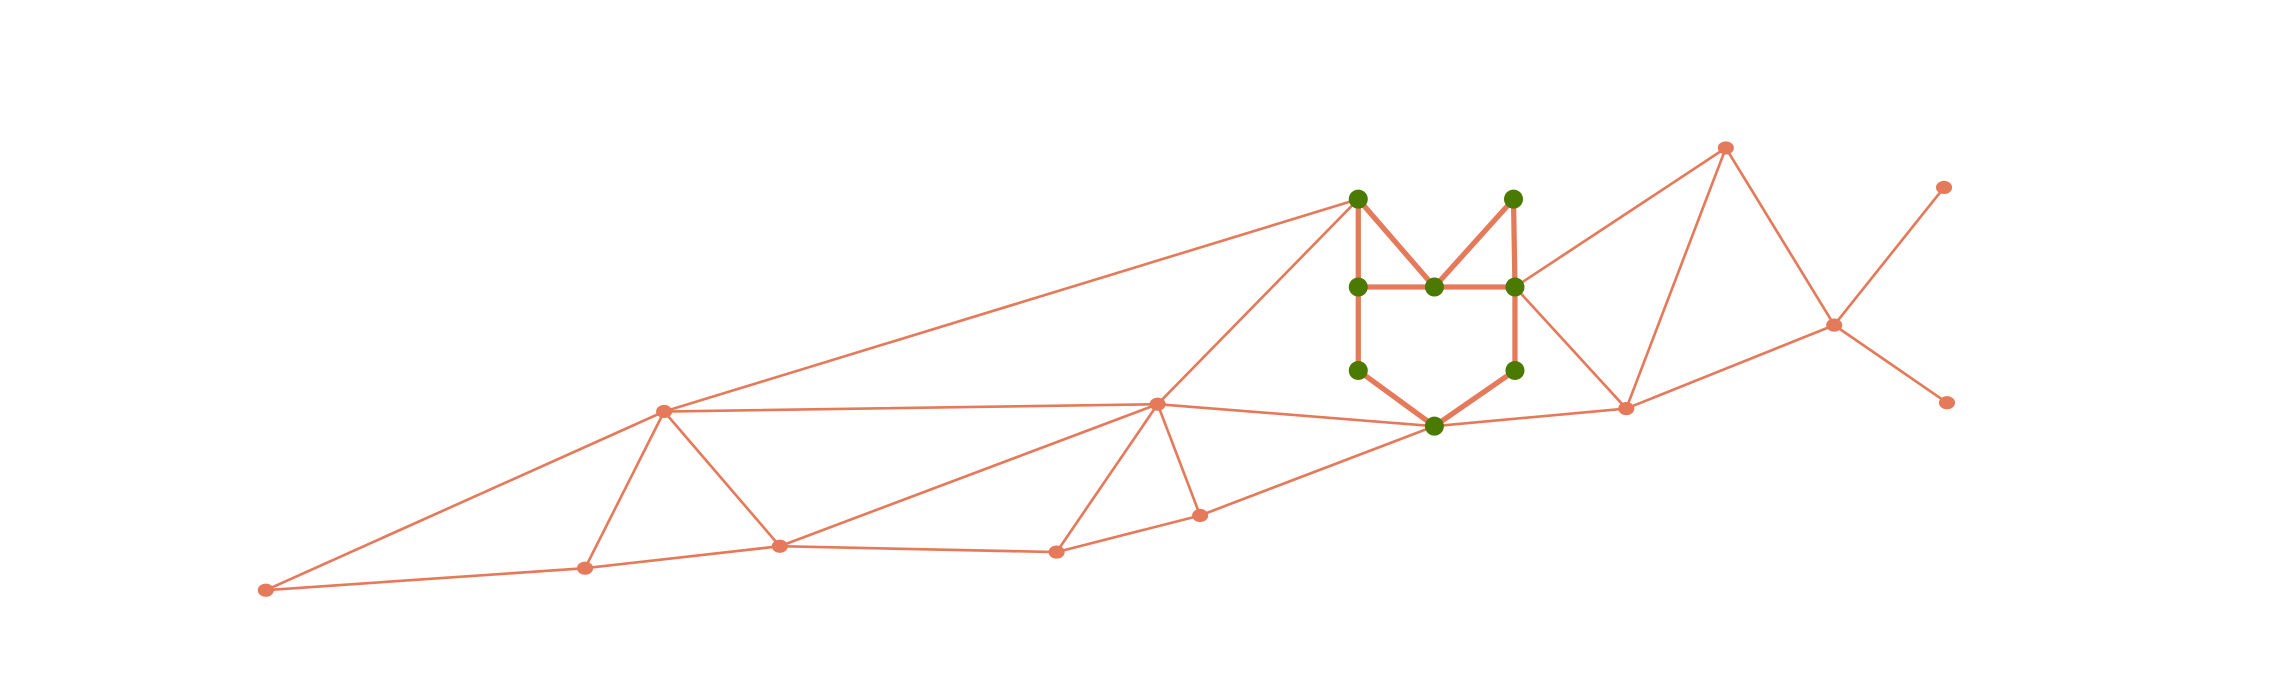  I want to click on edge-F-G, so click(1179, 459).